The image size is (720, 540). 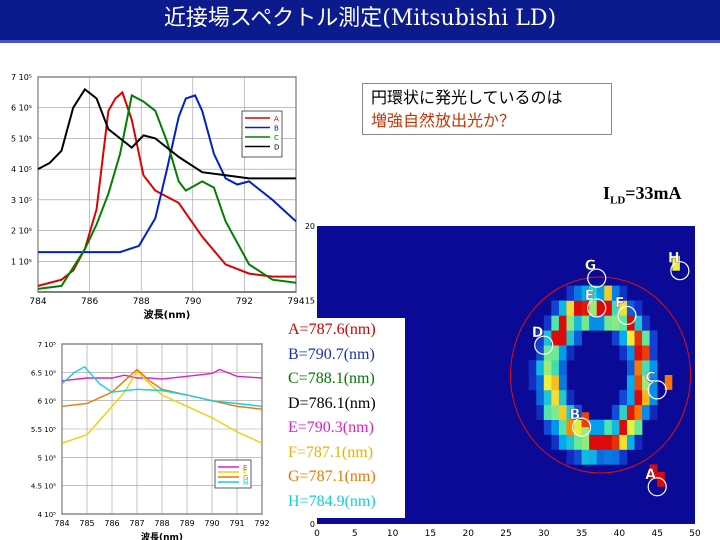 I want to click on heatmap-x-tick-label: 40, so click(x=620, y=534).